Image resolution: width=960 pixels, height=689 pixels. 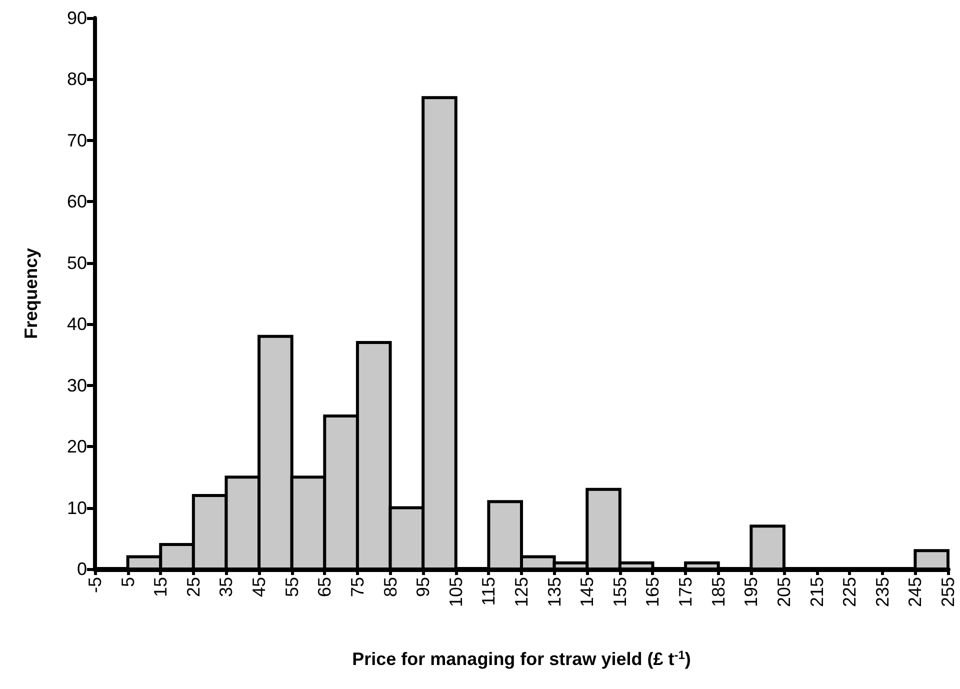 I want to click on x-tick-label: 55, so click(x=292, y=587).